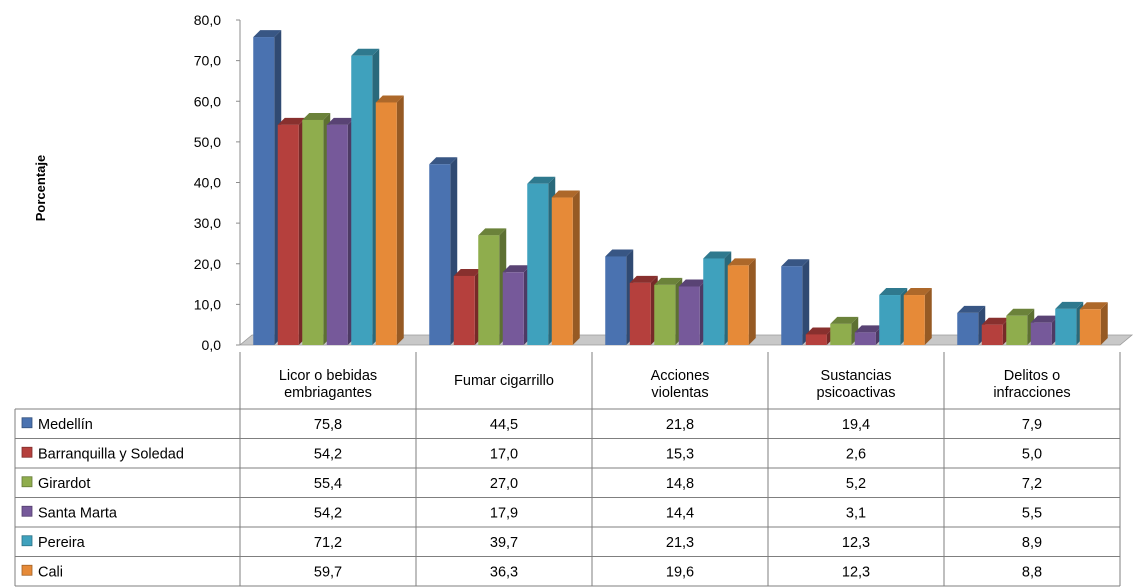 The width and height of the screenshot is (1134, 588). What do you see at coordinates (1032, 454) in the screenshot?
I see `table-cell-value: 5,0` at bounding box center [1032, 454].